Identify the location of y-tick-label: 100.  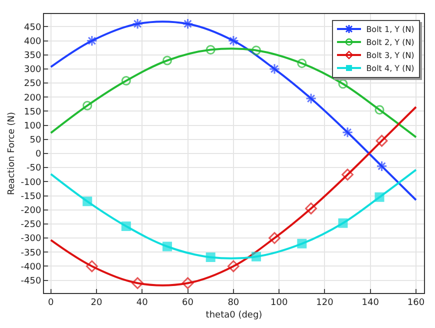
(33, 126).